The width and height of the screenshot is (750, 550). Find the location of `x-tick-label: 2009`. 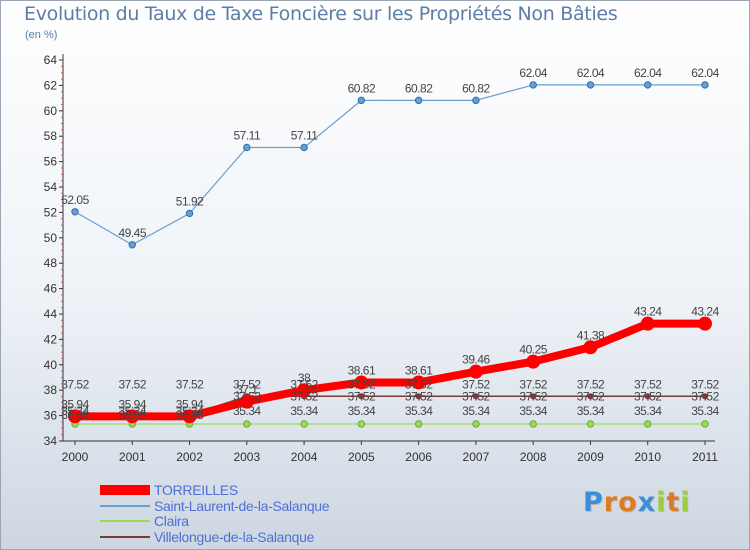

x-tick-label: 2009 is located at coordinates (590, 457).